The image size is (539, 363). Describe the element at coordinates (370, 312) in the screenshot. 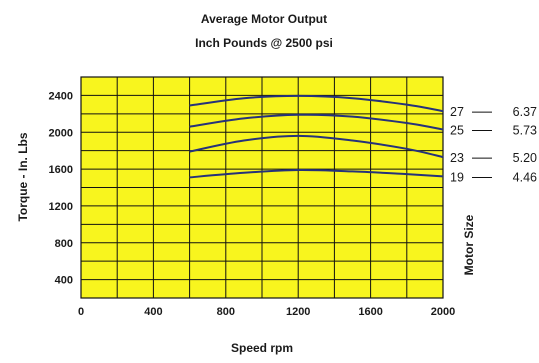

I see `x-tick-label: 1600` at that location.